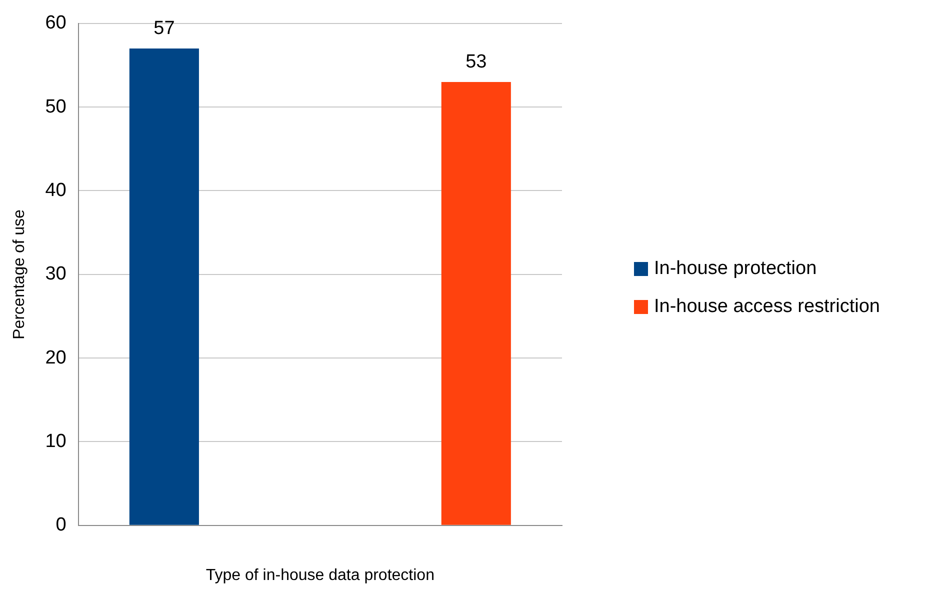 This screenshot has width=945, height=595. I want to click on legend-label: In-house protection, so click(735, 269).